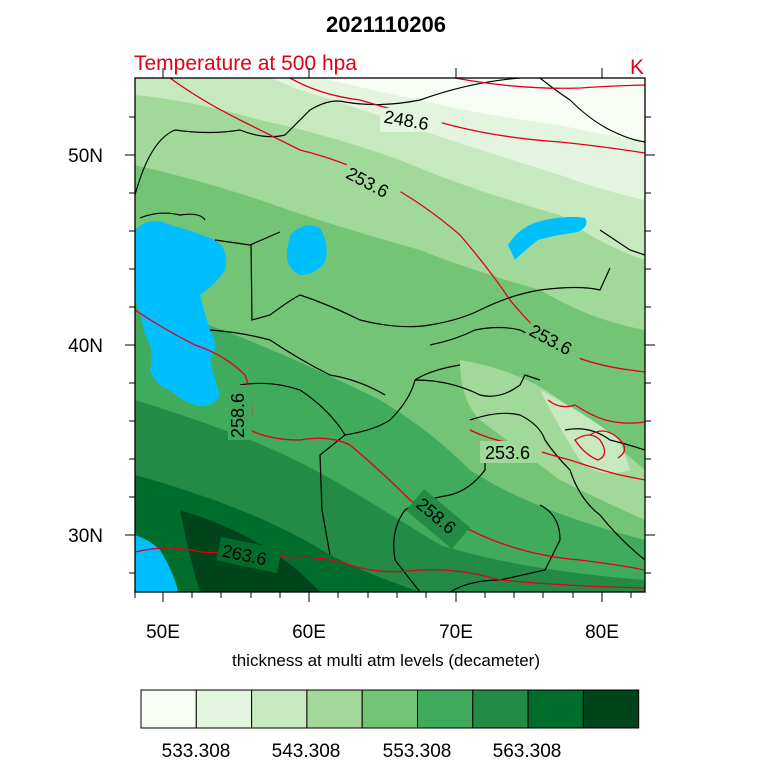  What do you see at coordinates (417, 751) in the screenshot?
I see `colorbar-label: 553.308` at bounding box center [417, 751].